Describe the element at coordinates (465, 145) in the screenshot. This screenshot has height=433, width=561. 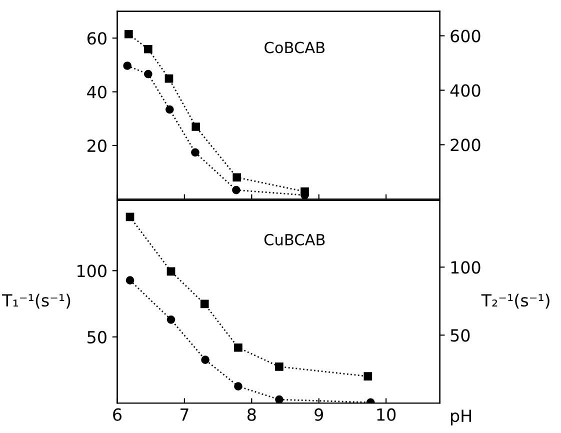
I see `y2-tick-label: 200` at that location.